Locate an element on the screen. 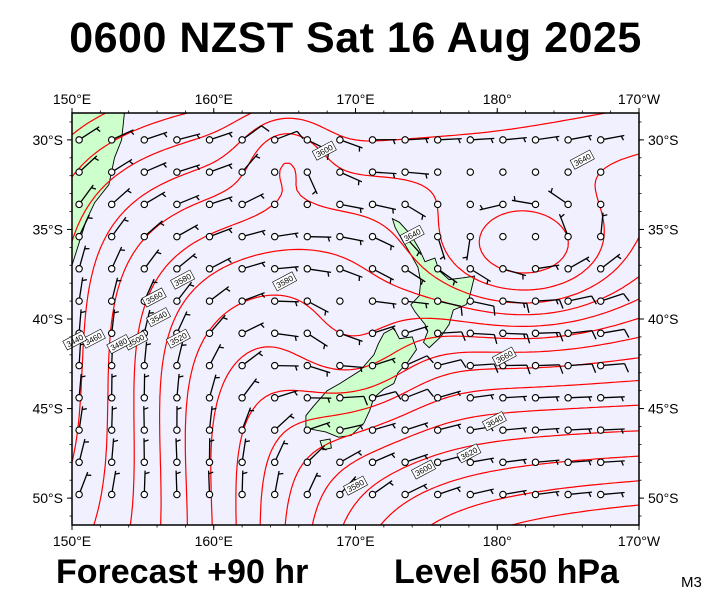 This screenshot has height=600, width=711. lat-label-left: 30°S is located at coordinates (47, 140).